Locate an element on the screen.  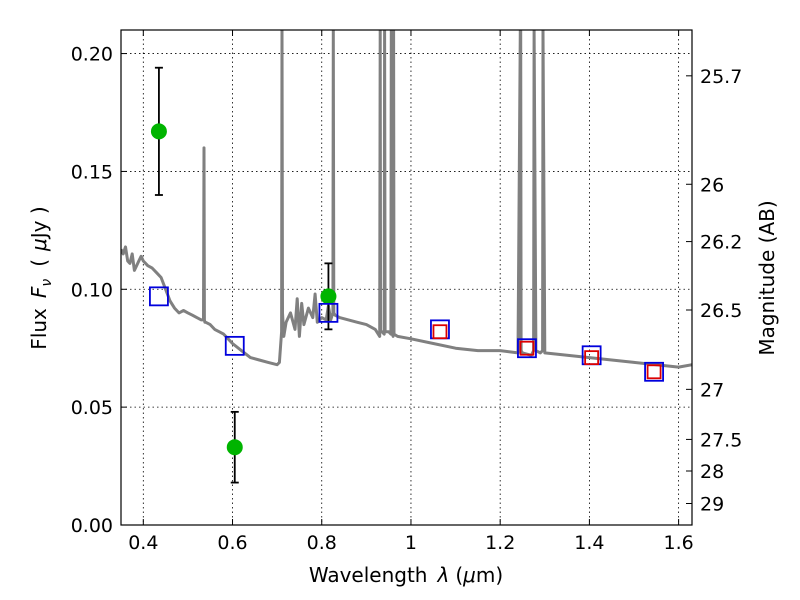
y-tick-label: 0.00 is located at coordinates (92, 526).